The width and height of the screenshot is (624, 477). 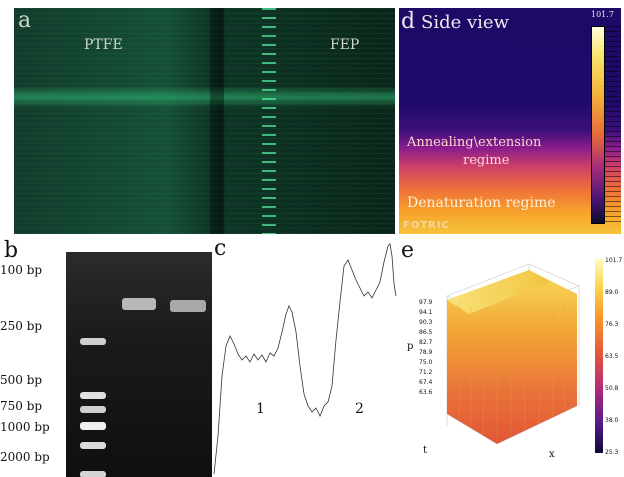 What do you see at coordinates (426, 392) in the screenshot?
I see `y-tick: 63.6` at bounding box center [426, 392].